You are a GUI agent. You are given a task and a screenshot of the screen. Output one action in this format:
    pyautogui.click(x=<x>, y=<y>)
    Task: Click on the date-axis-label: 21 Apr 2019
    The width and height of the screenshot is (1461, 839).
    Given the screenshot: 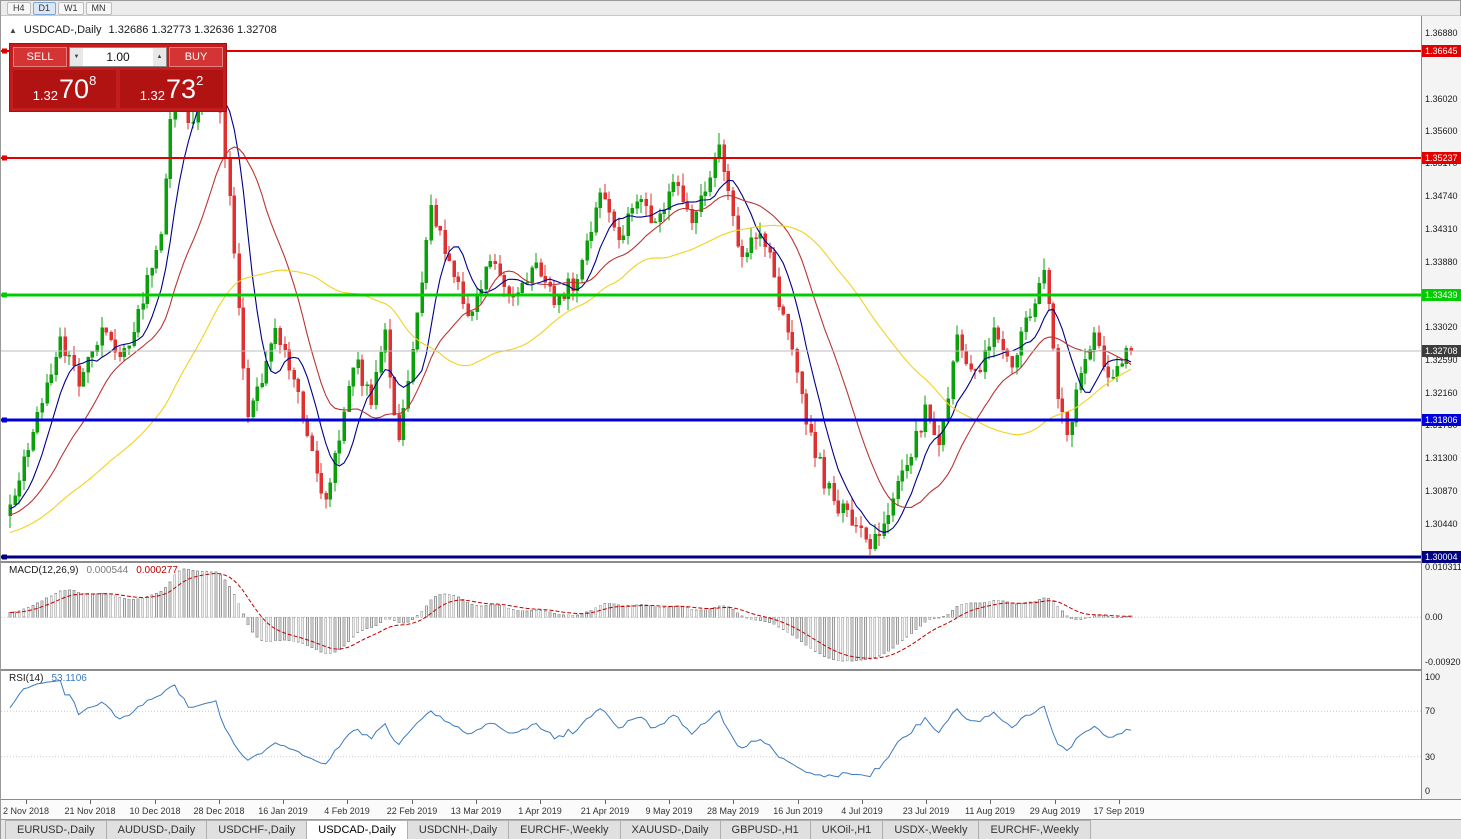 What is the action you would take?
    pyautogui.click(x=605, y=811)
    